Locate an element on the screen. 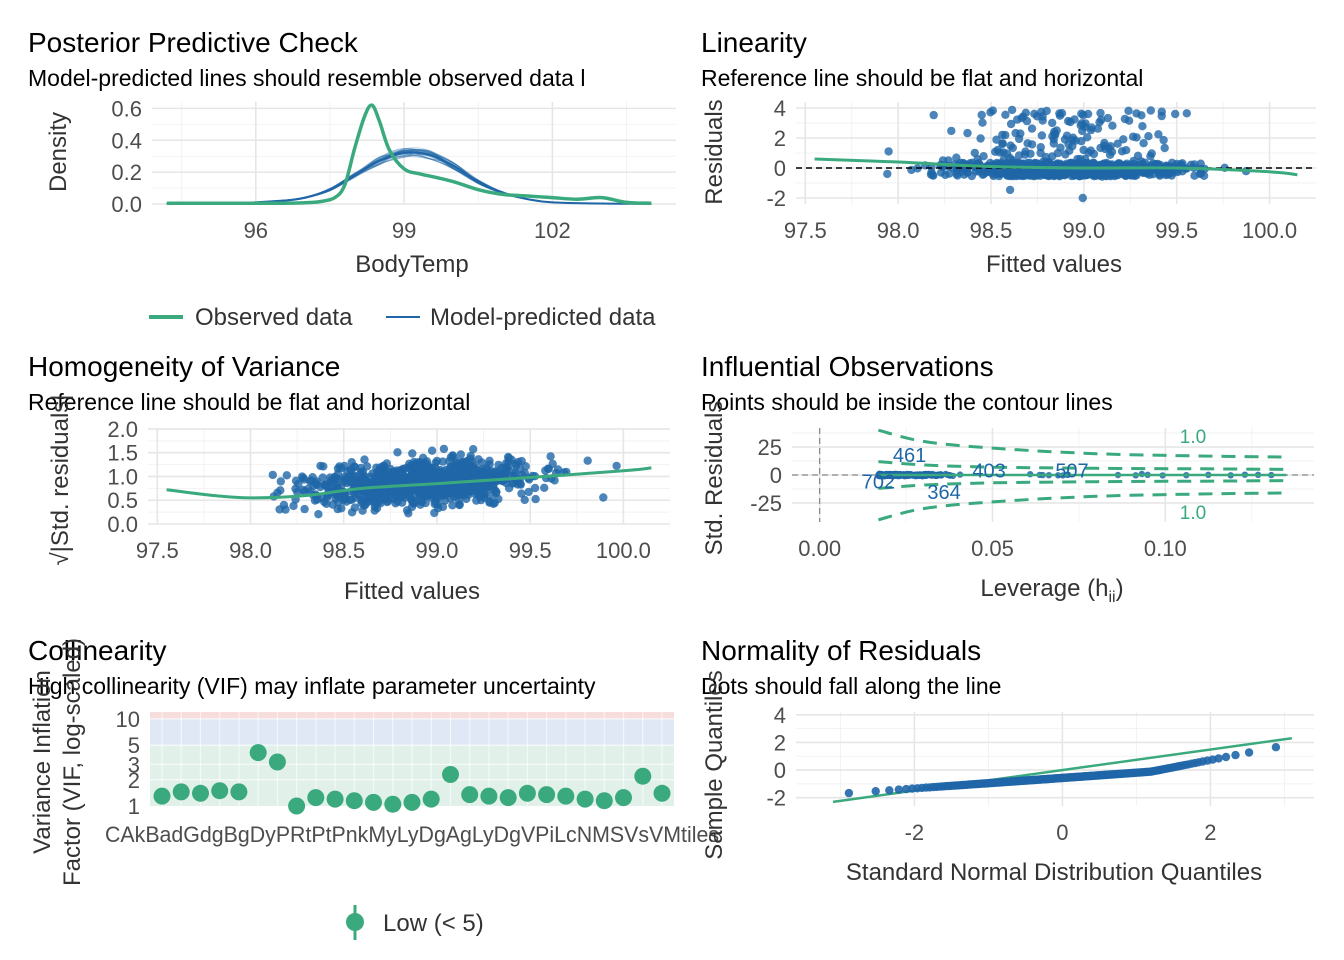 The width and height of the screenshot is (1344, 960). homogeneity-x-tick-label: 98.5 is located at coordinates (343, 550).